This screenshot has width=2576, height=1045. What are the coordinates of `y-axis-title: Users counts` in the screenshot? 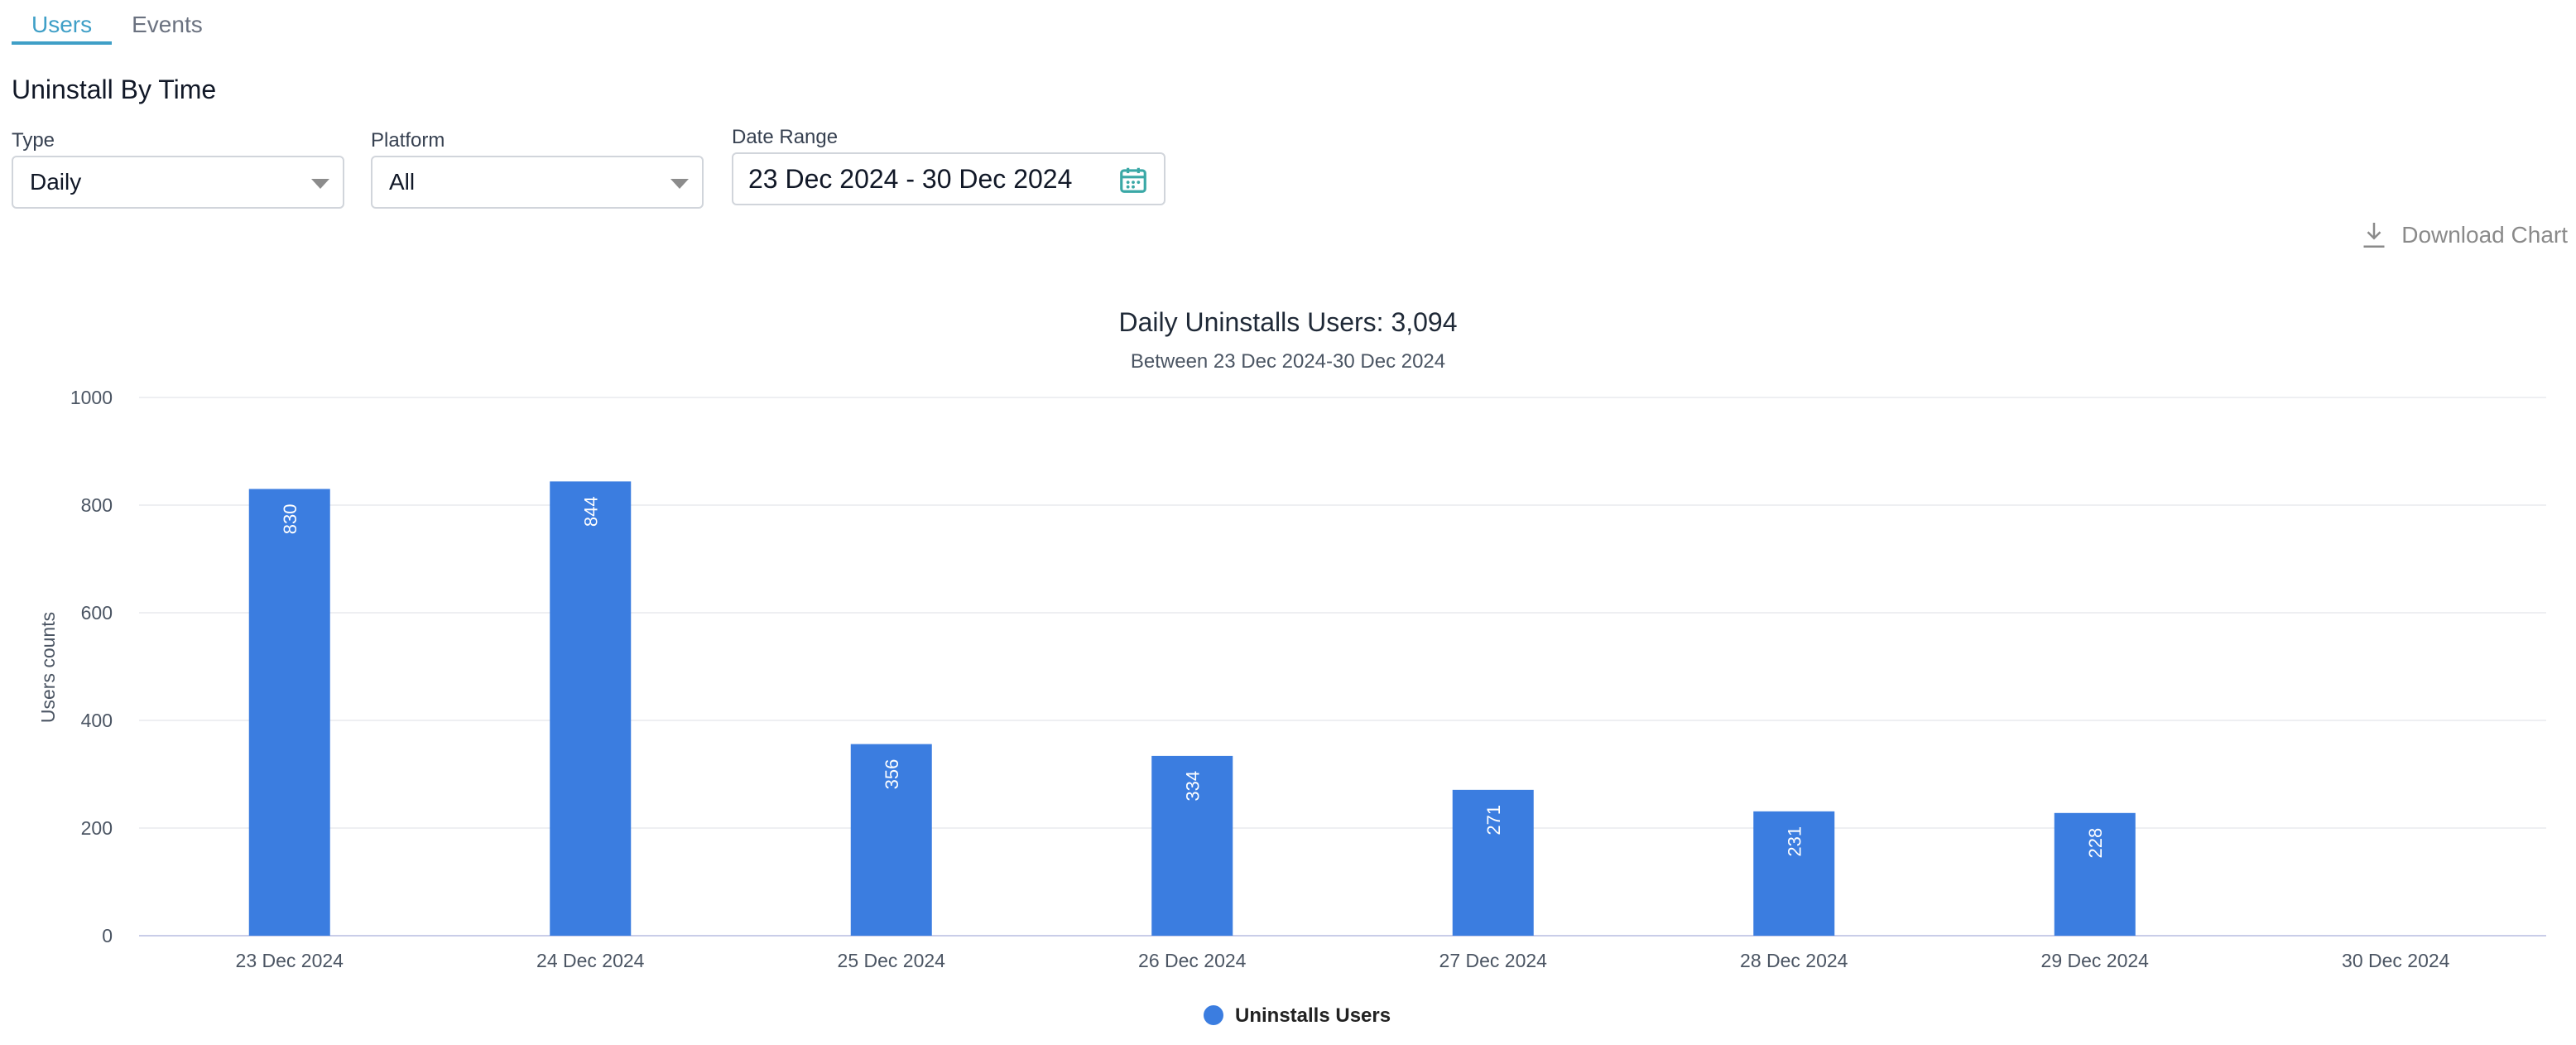 It's located at (48, 667).